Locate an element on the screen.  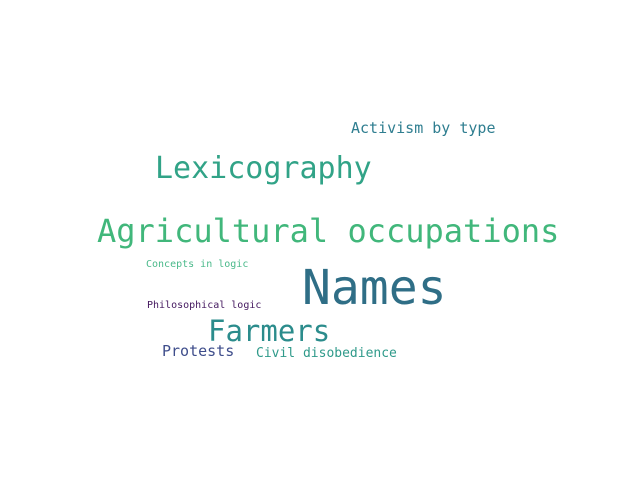
word-activism-by-type: Activism by type is located at coordinates (423, 128).